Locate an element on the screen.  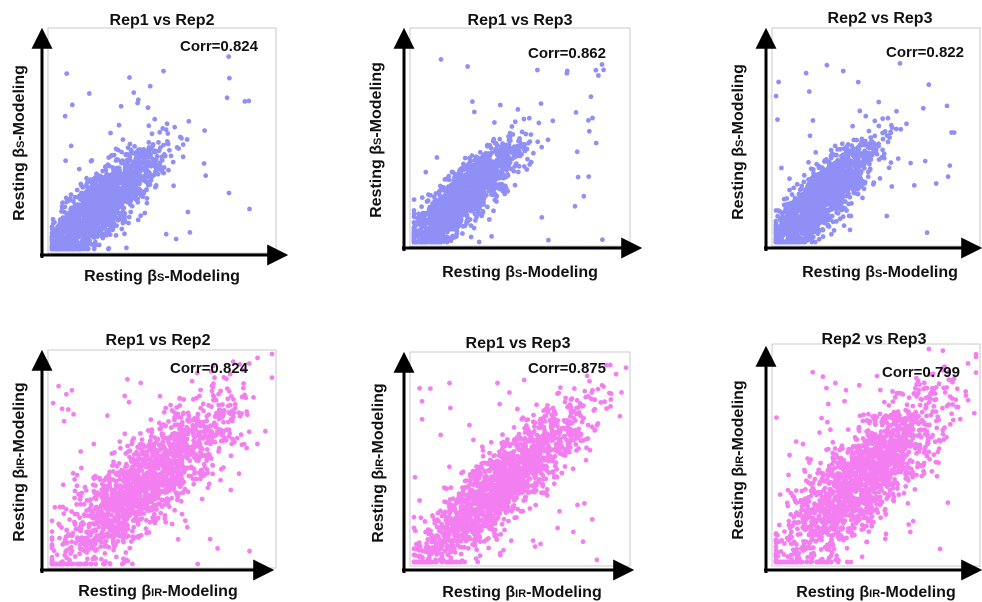
scatter-points is located at coordinates (865, 153).